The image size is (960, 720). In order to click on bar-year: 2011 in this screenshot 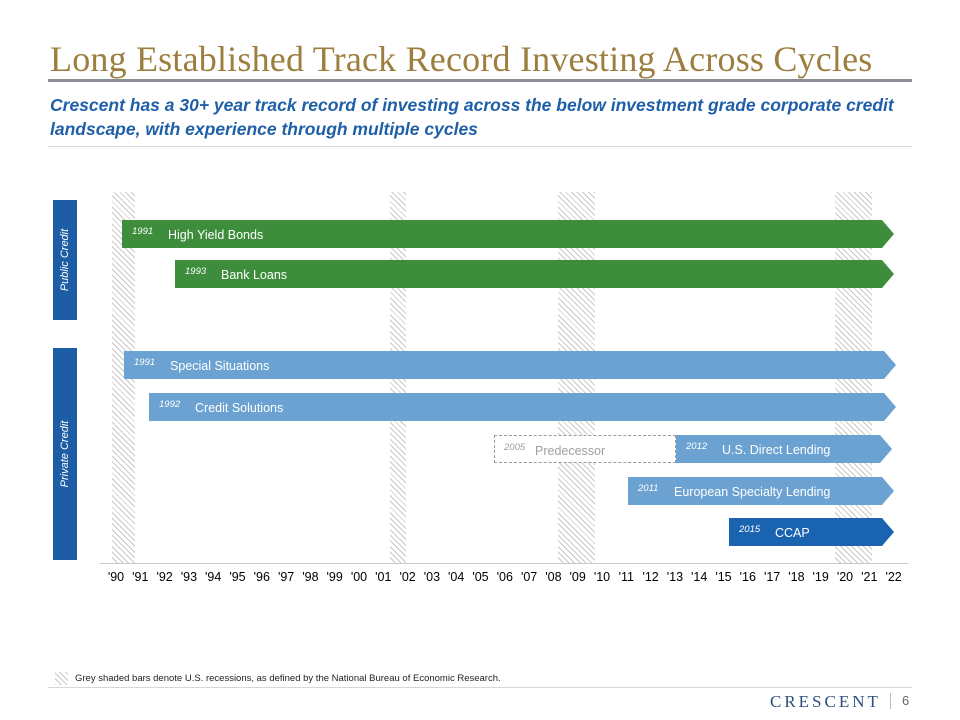, I will do `click(648, 488)`.